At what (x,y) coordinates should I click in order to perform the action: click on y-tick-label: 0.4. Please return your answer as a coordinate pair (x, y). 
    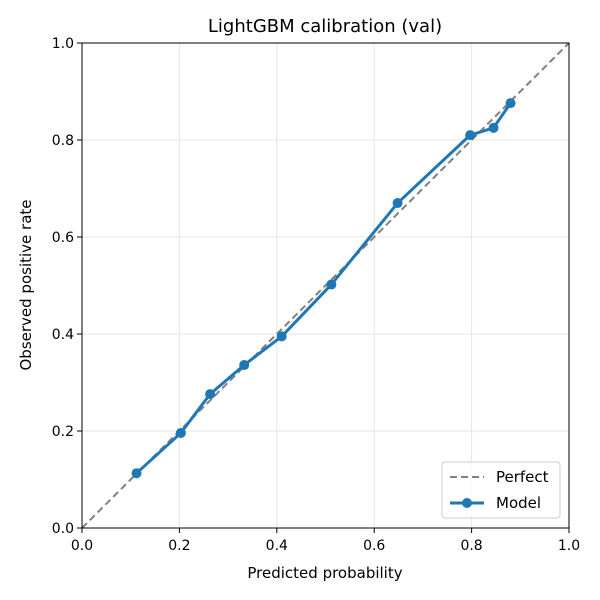
    Looking at the image, I should click on (63, 335).